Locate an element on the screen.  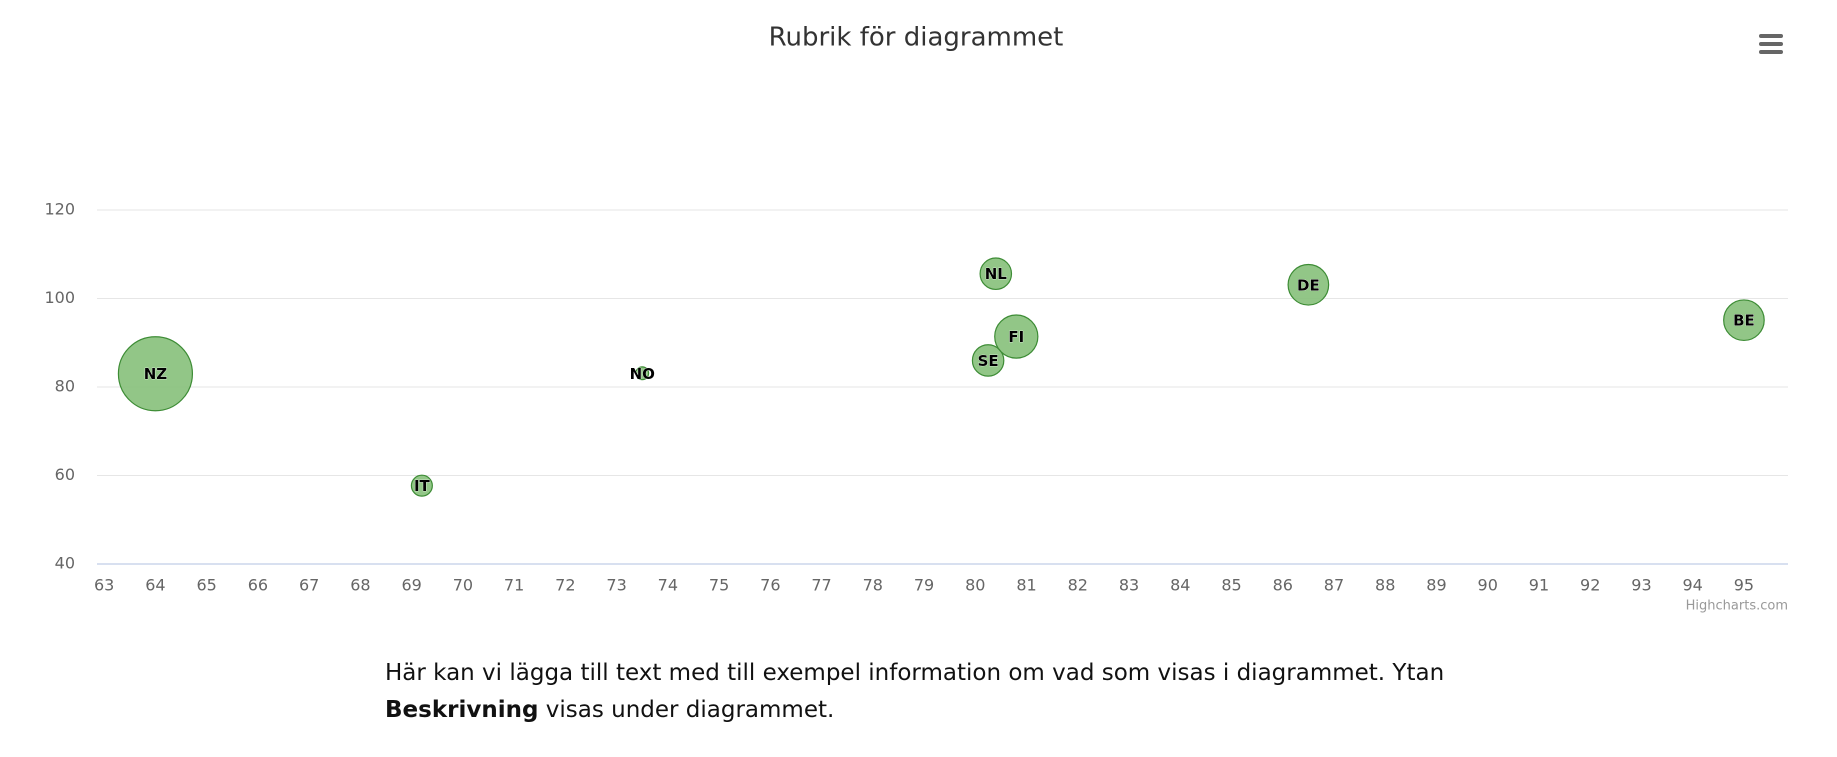
x-tick-label: 78 is located at coordinates (873, 585).